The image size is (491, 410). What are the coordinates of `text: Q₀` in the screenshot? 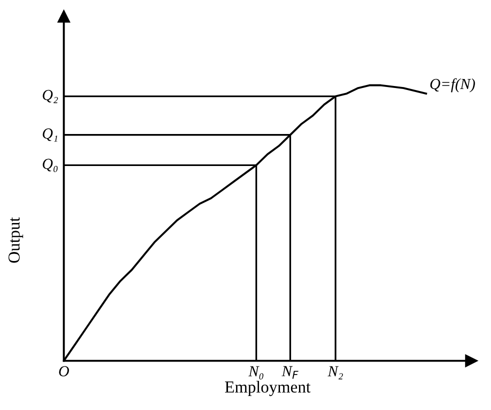 It's located at (50, 165).